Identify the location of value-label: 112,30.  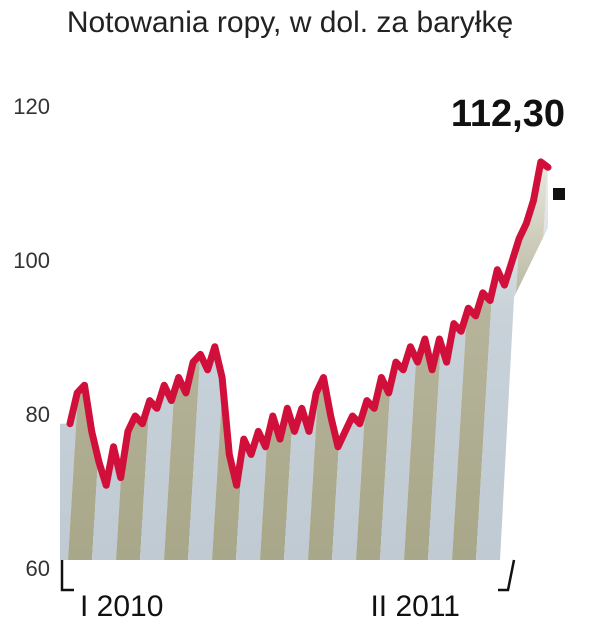
(508, 114).